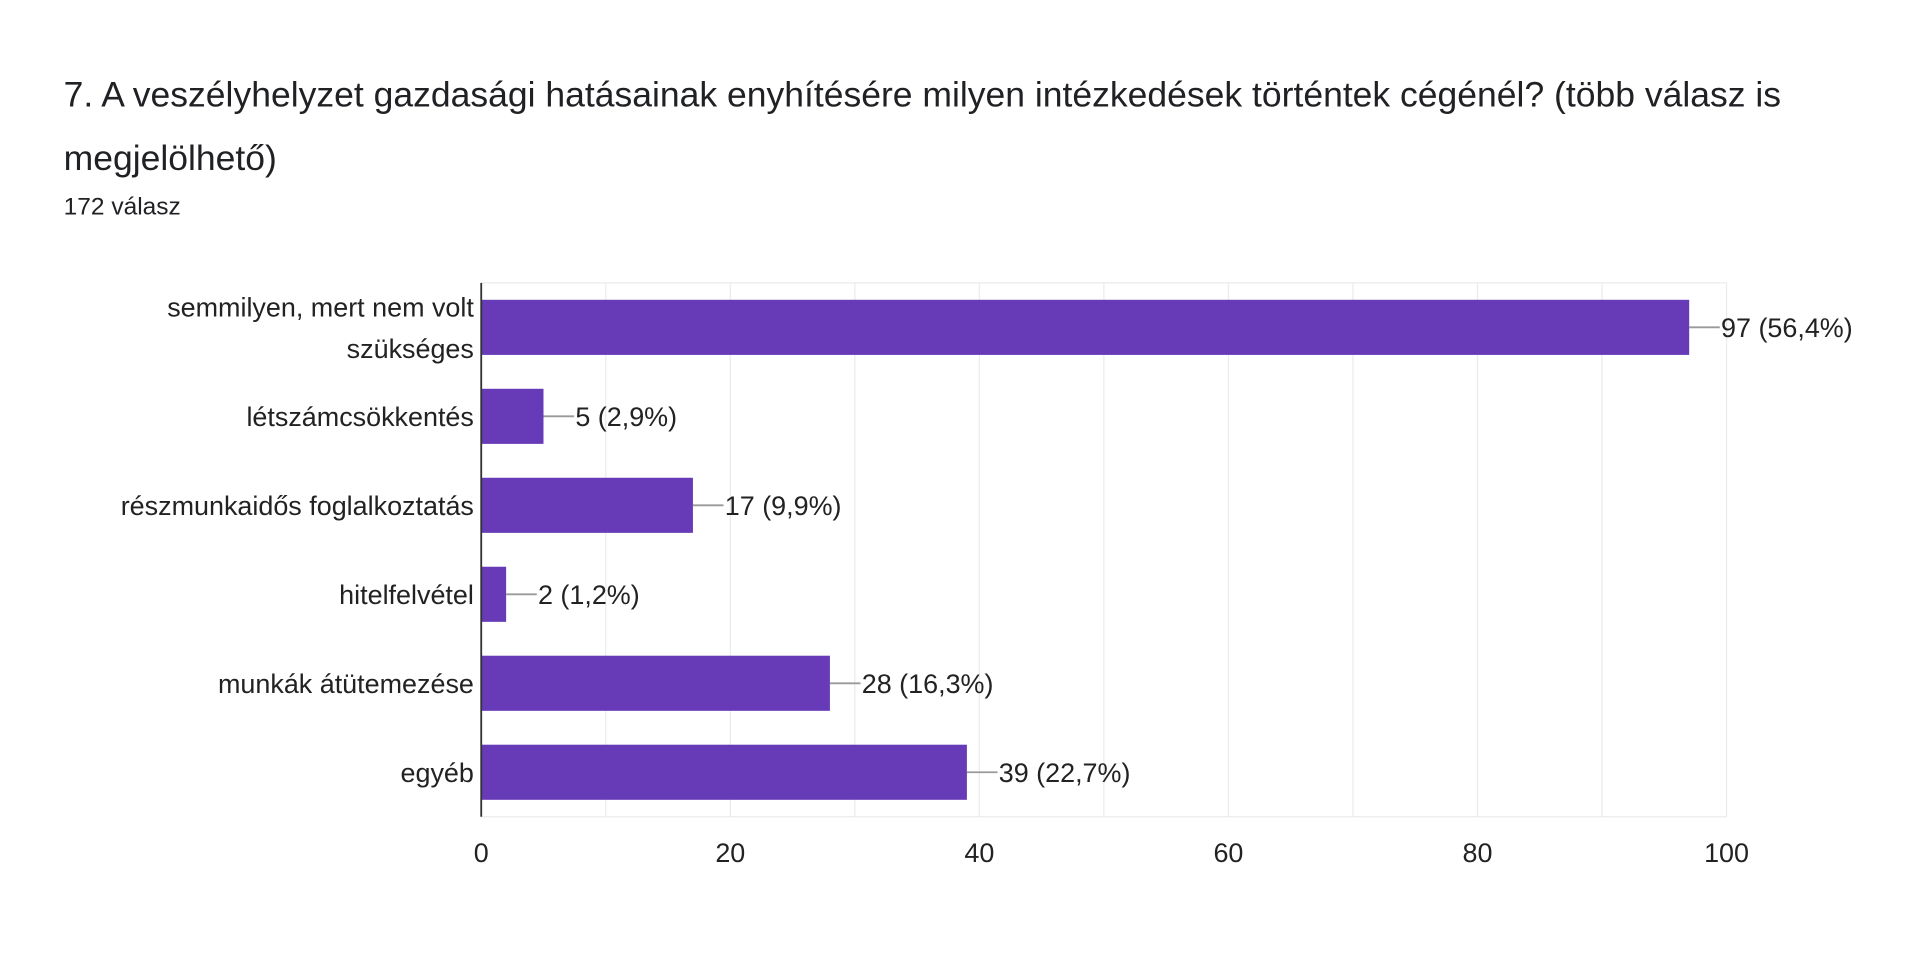  Describe the element at coordinates (1726, 853) in the screenshot. I see `x-tick-label: 100` at that location.